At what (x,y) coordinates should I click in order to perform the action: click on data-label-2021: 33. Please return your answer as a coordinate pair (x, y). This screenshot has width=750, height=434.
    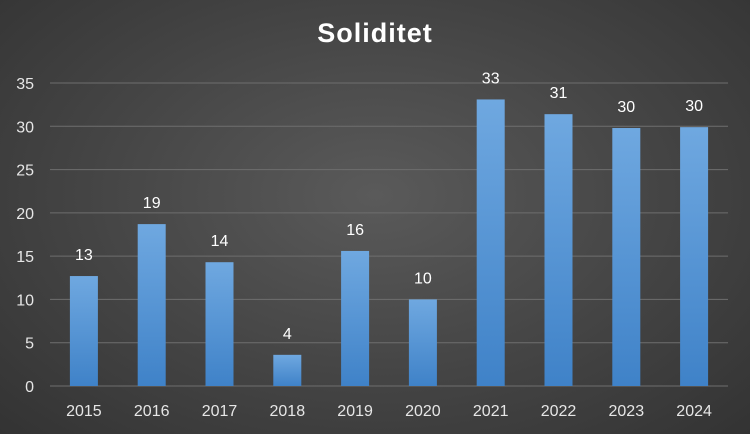
    Looking at the image, I should click on (491, 78).